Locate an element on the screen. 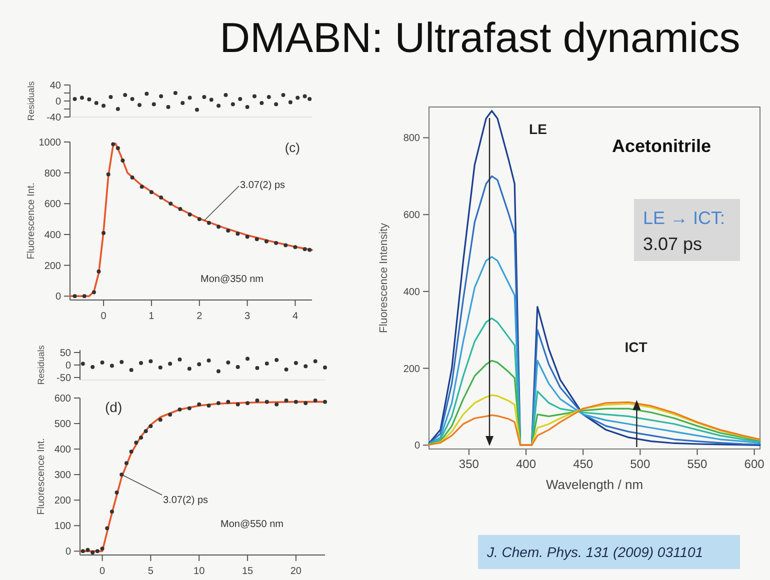  y-tick-label: 300 is located at coordinates (63, 476).